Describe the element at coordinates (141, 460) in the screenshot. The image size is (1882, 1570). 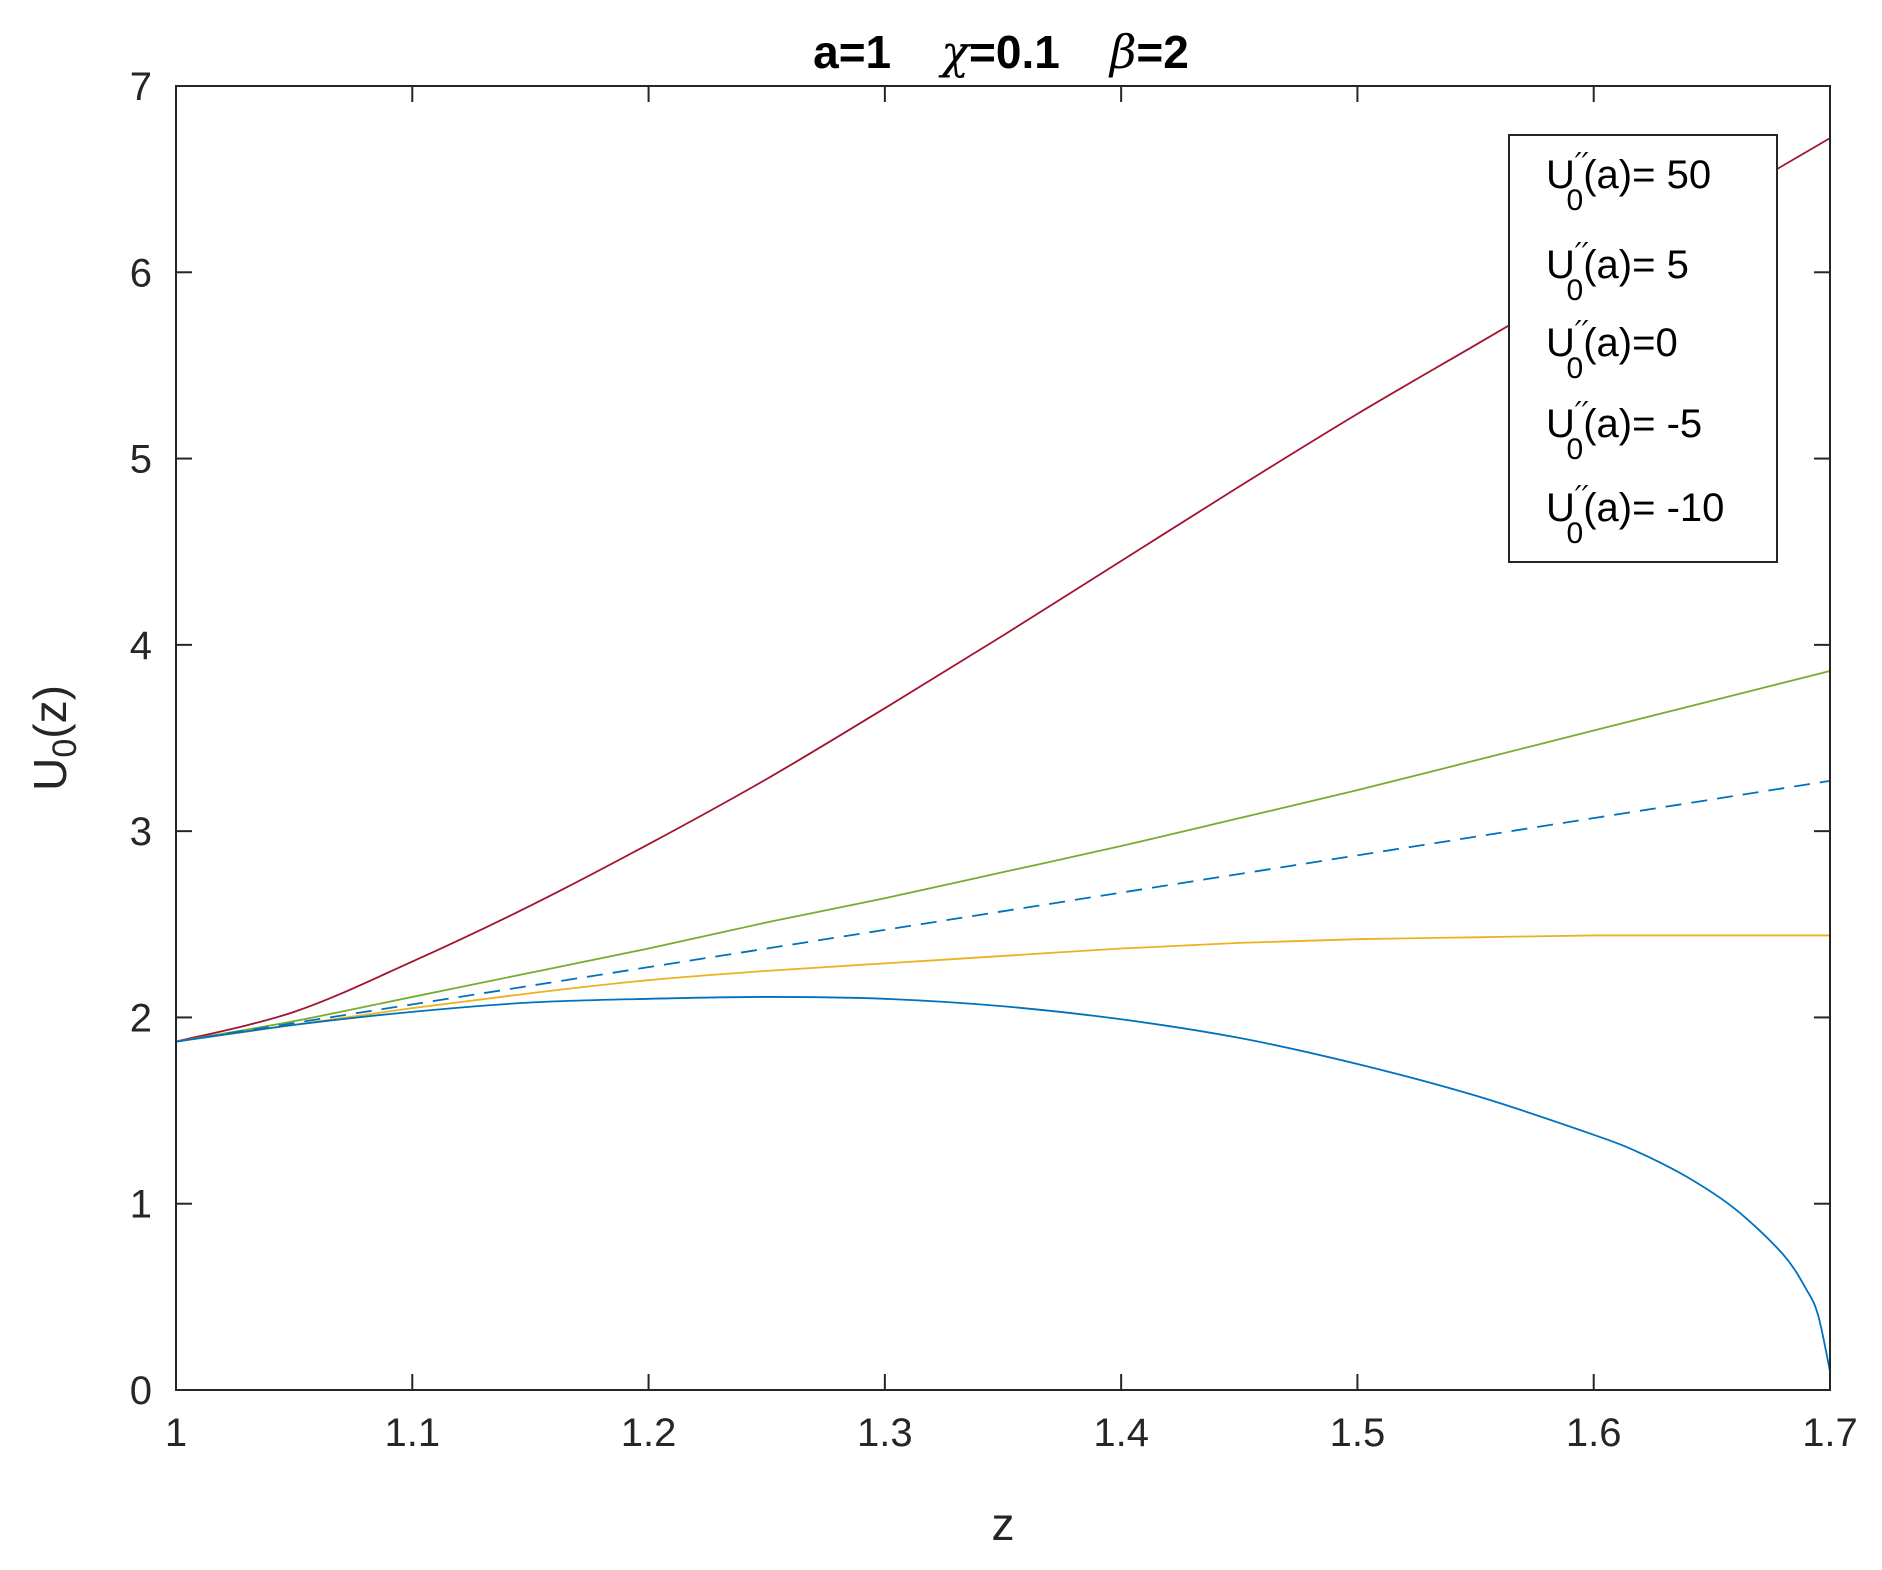
I see `y-tick-label: 5` at that location.